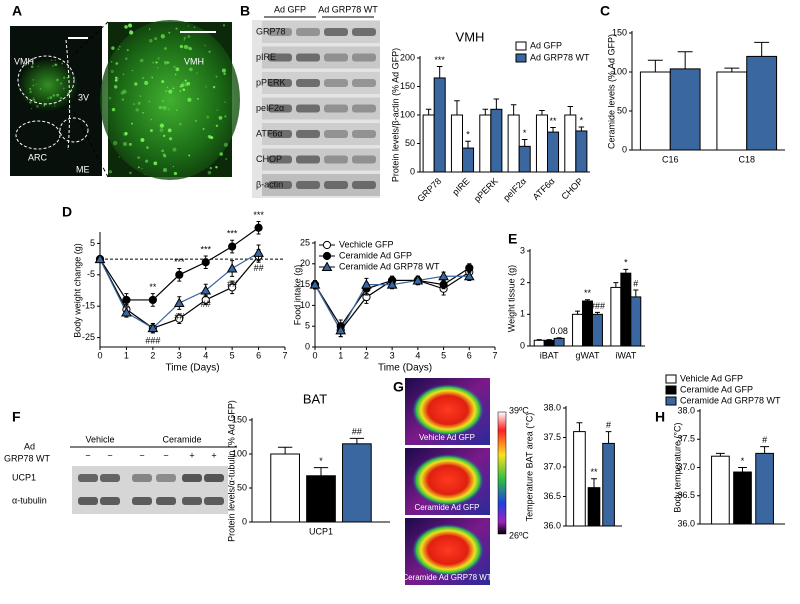 The image size is (800, 604). I want to click on region-outline, so click(46, 80).